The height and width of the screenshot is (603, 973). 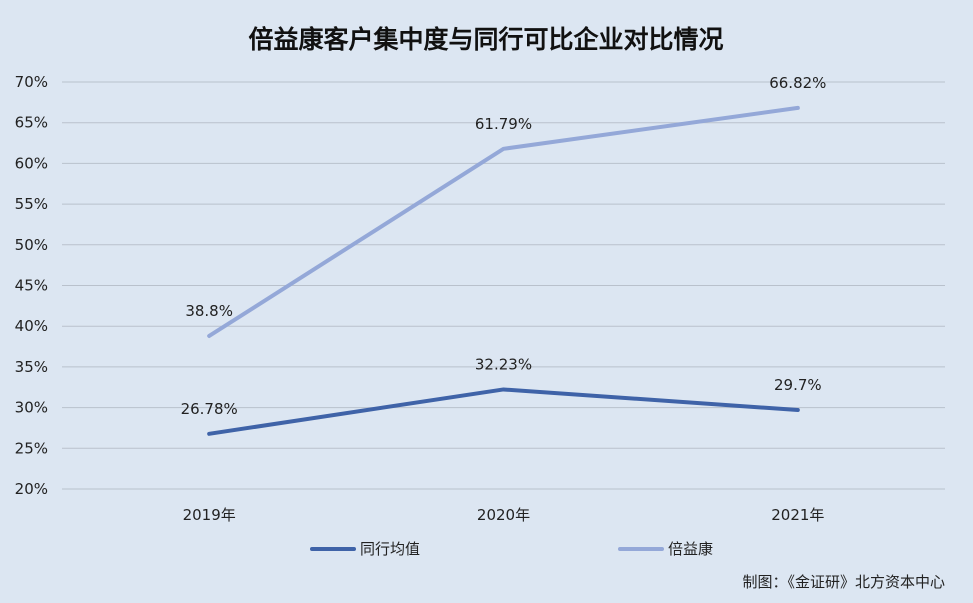 What do you see at coordinates (31, 489) in the screenshot?
I see `y-tick-label: 20%` at bounding box center [31, 489].